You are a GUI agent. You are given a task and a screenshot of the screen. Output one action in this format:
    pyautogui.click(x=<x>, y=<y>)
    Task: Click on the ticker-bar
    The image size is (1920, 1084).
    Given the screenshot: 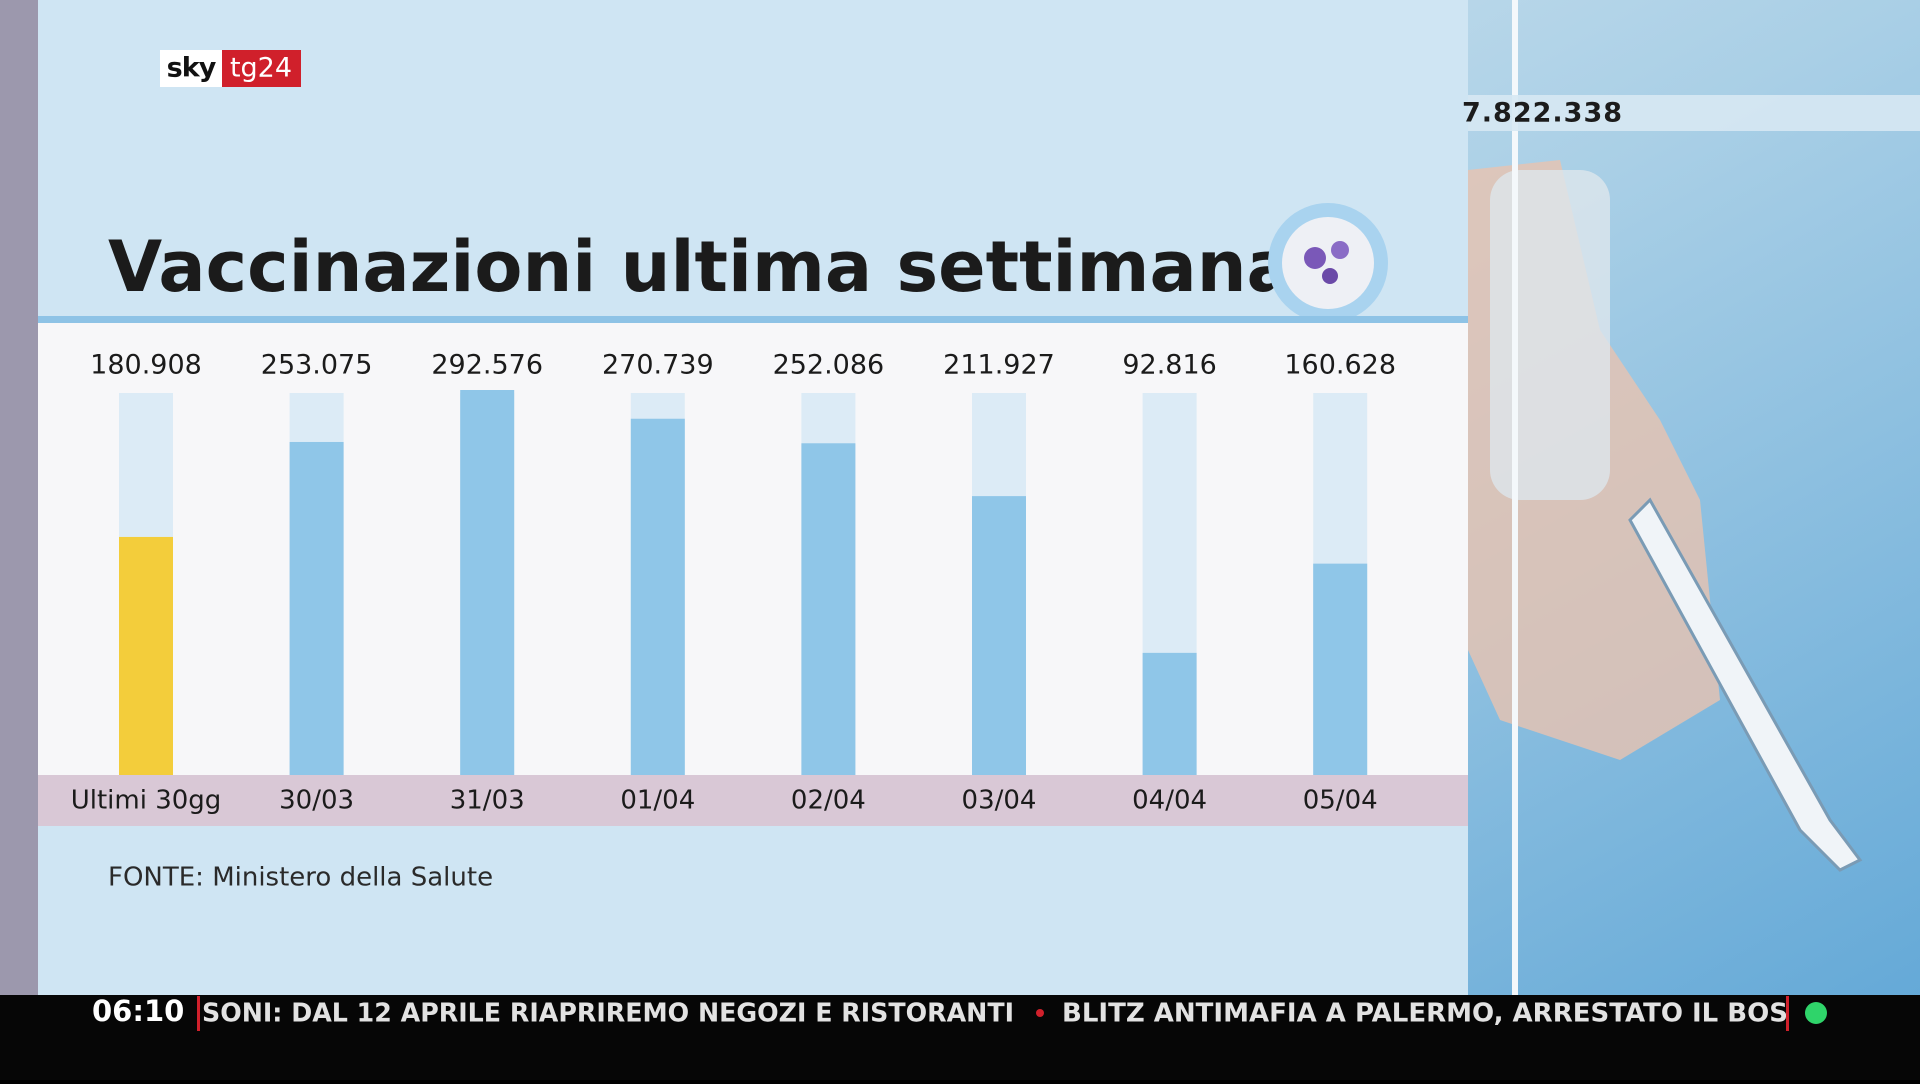 What is the action you would take?
    pyautogui.click(x=960, y=1037)
    